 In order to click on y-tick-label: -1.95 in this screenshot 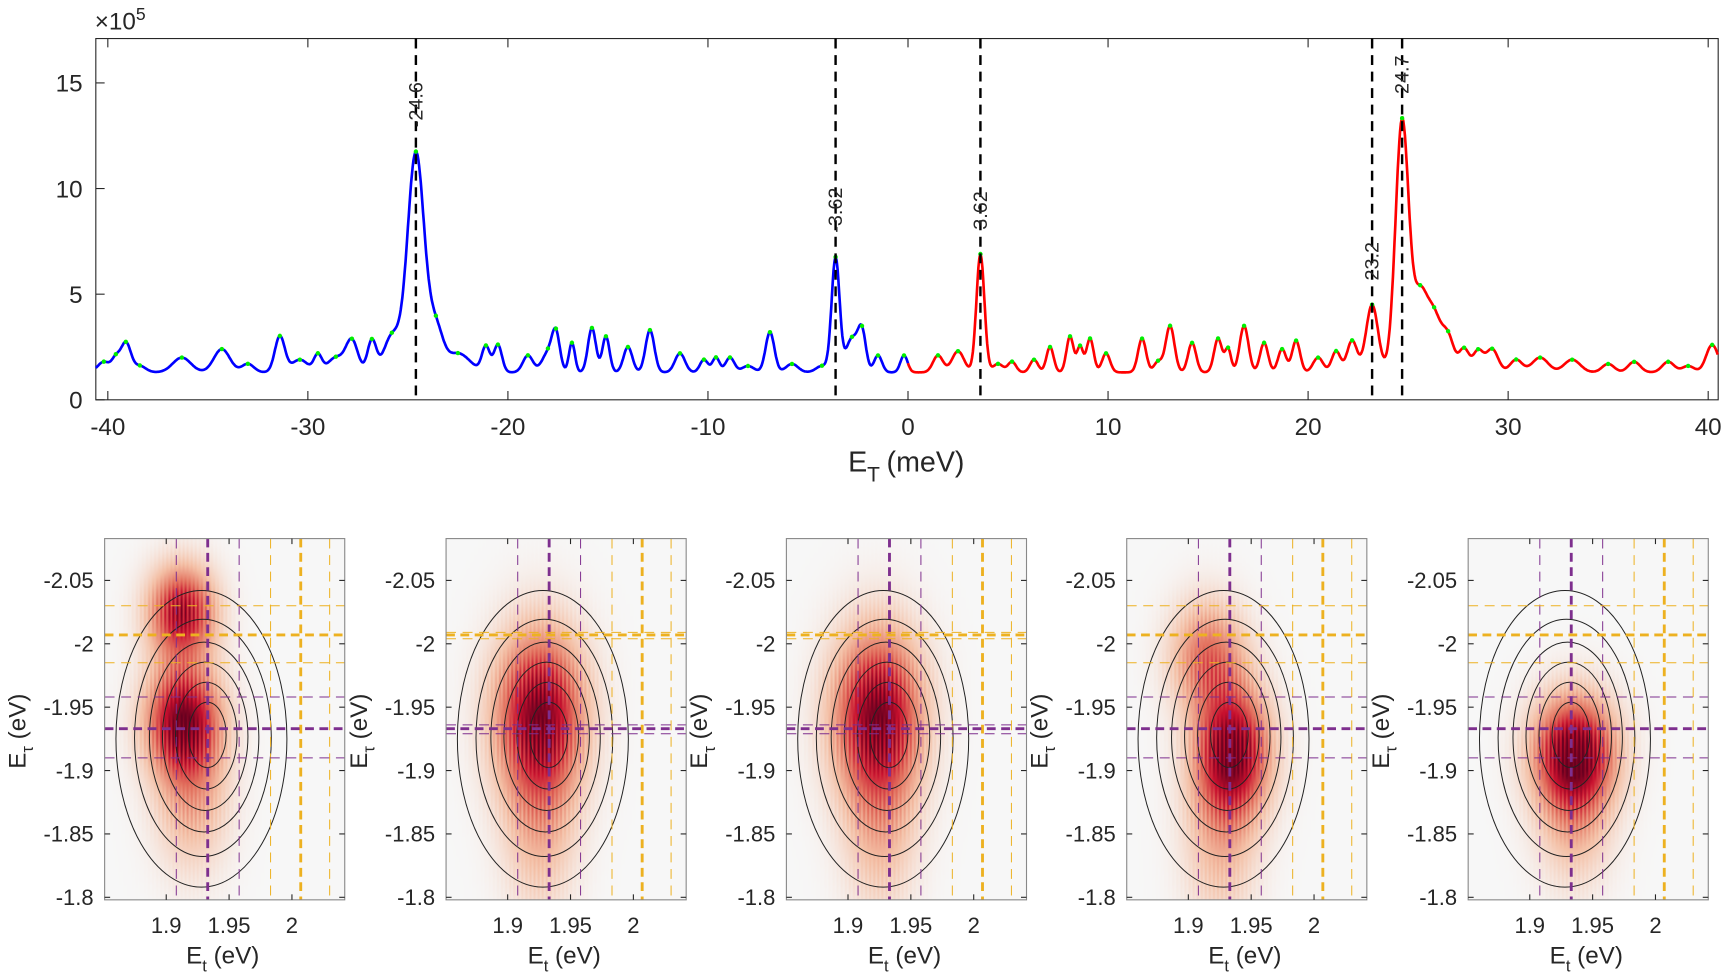, I will do `click(1091, 707)`.